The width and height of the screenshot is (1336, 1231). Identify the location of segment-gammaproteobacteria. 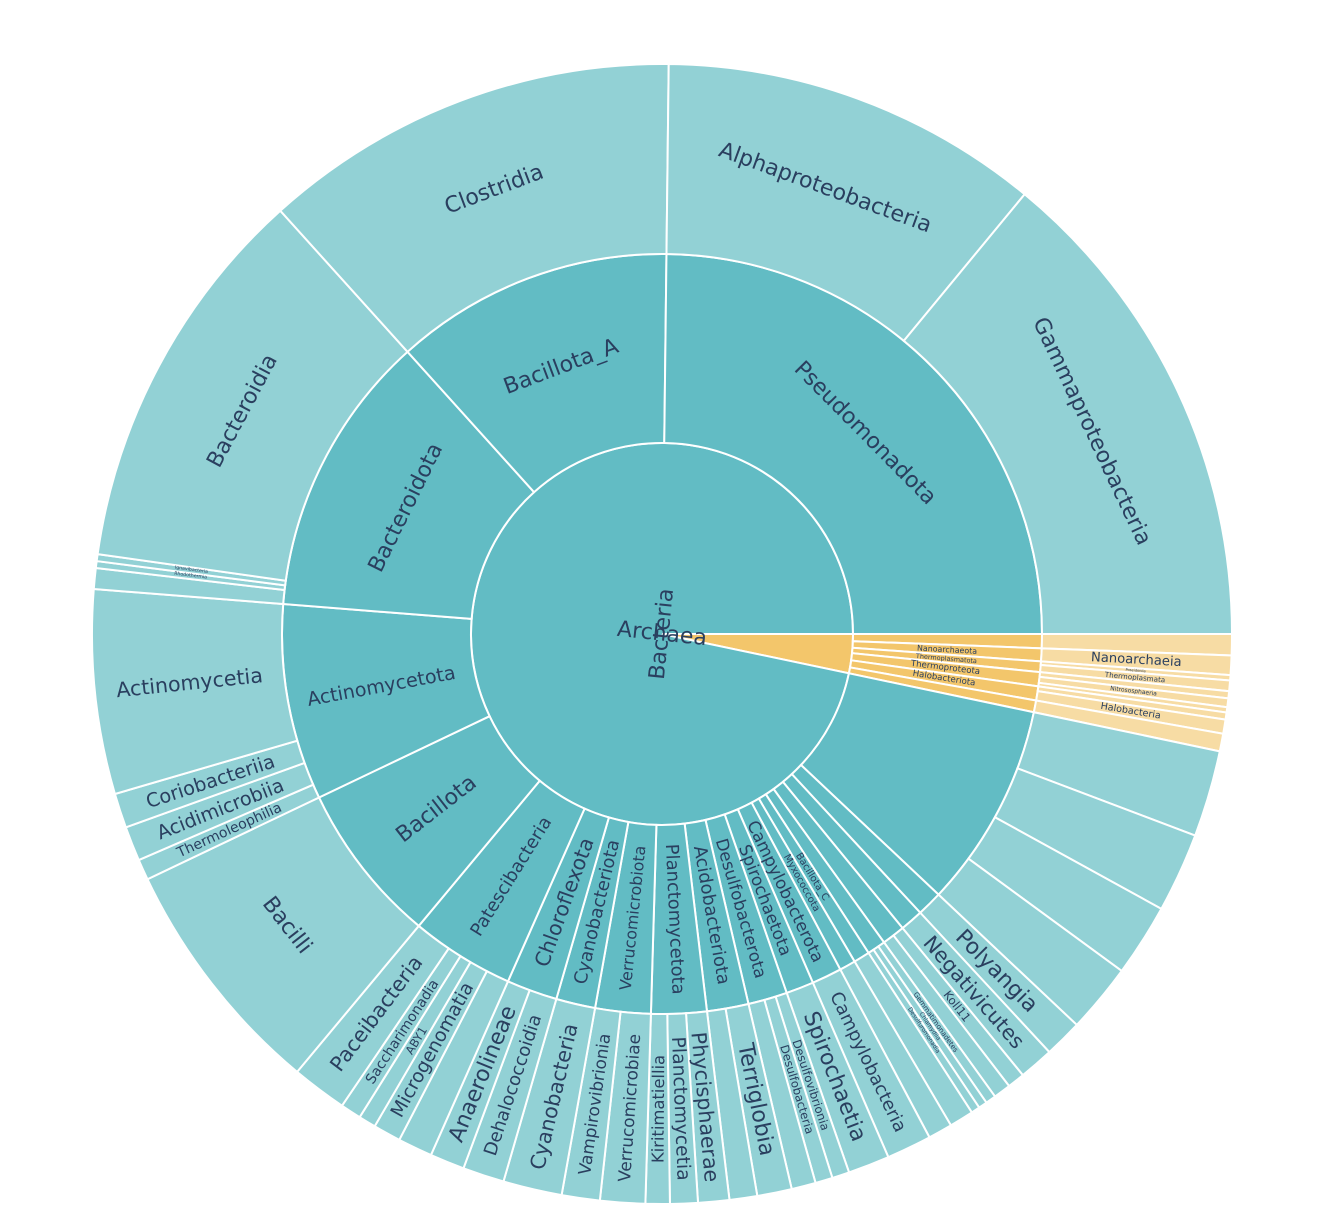
(1068, 413).